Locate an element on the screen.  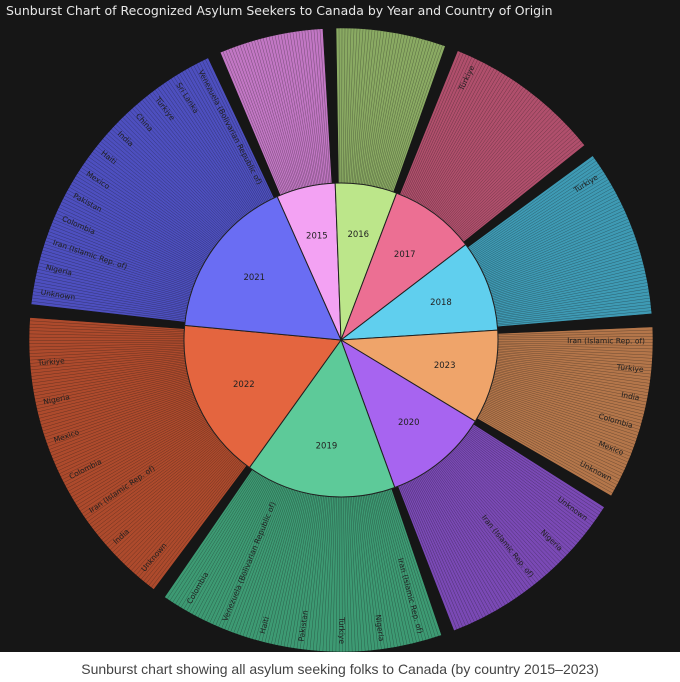
year-segment-2020 is located at coordinates (408, 413).